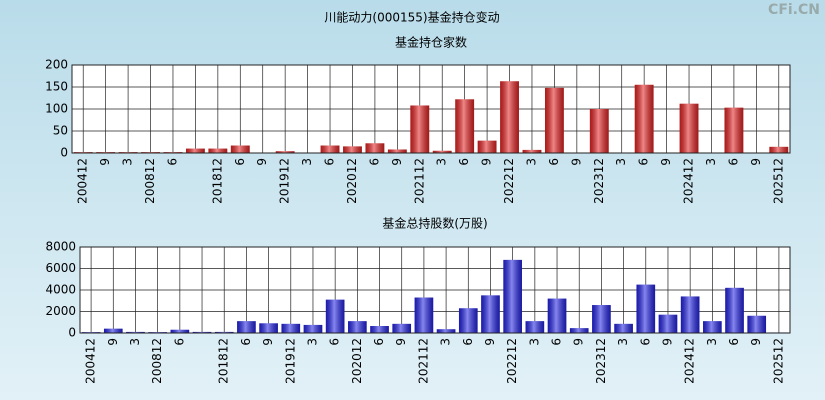 Image resolution: width=825 pixels, height=400 pixels. What do you see at coordinates (509, 181) in the screenshot?
I see `x-tick-label: 202212` at bounding box center [509, 181].